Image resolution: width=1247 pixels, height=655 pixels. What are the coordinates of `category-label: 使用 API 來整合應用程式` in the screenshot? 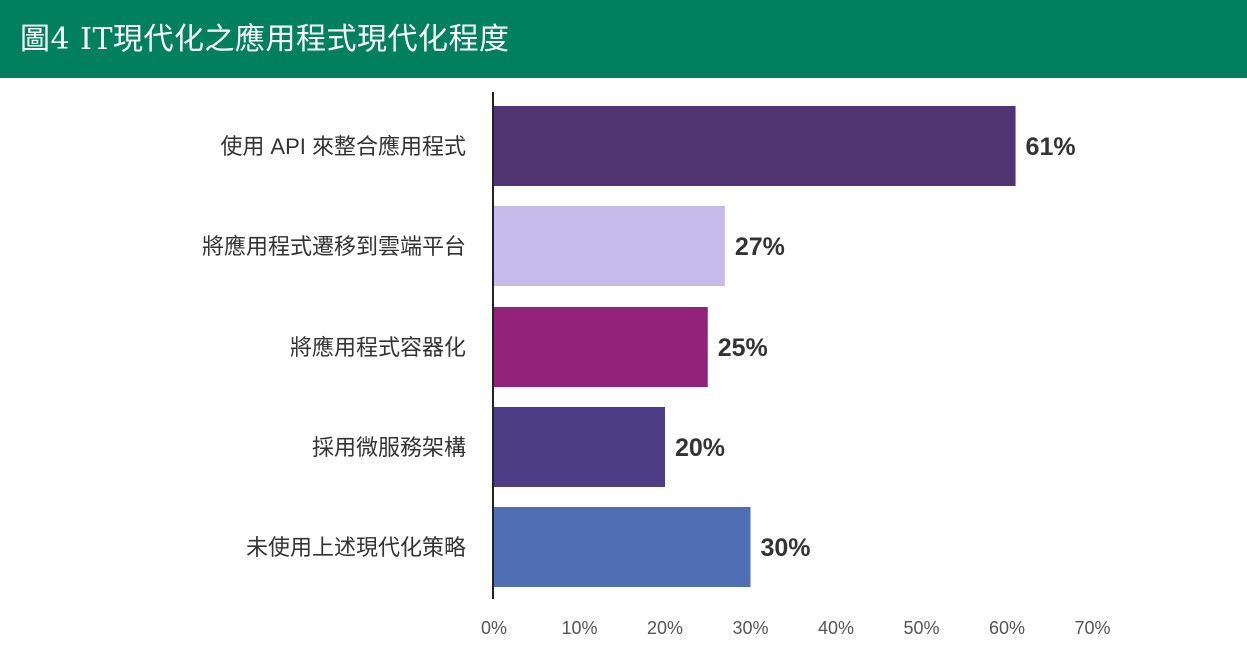 It's located at (343, 146).